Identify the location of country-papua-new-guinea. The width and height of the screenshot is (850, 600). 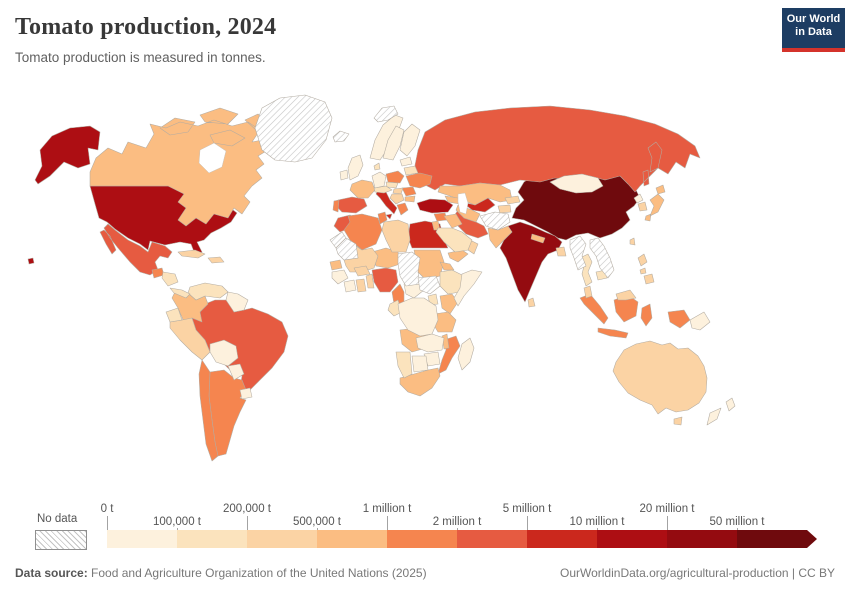
(700, 321).